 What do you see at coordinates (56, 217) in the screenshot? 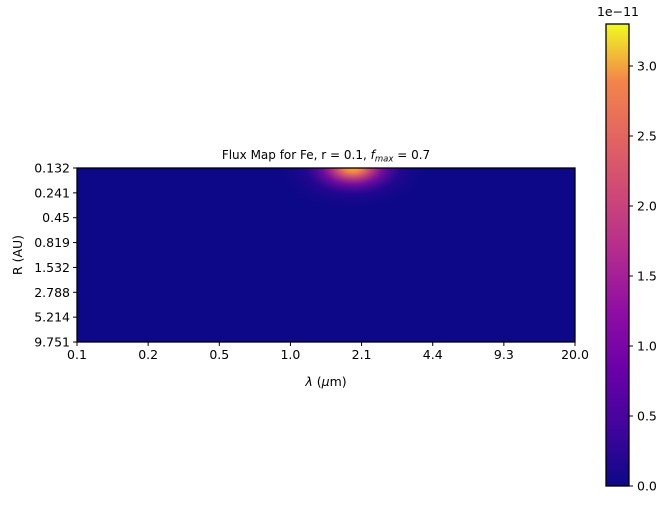
I see `y-tick-label: 0.45` at bounding box center [56, 217].